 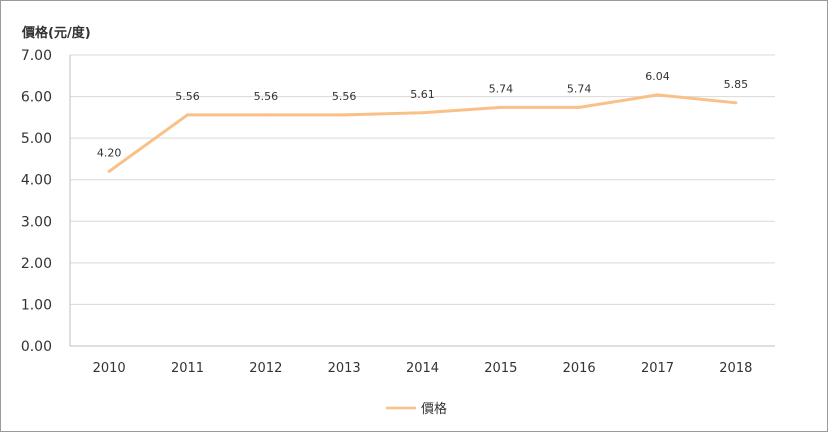 What do you see at coordinates (36, 264) in the screenshot?
I see `y-tick-label: 2.00` at bounding box center [36, 264].